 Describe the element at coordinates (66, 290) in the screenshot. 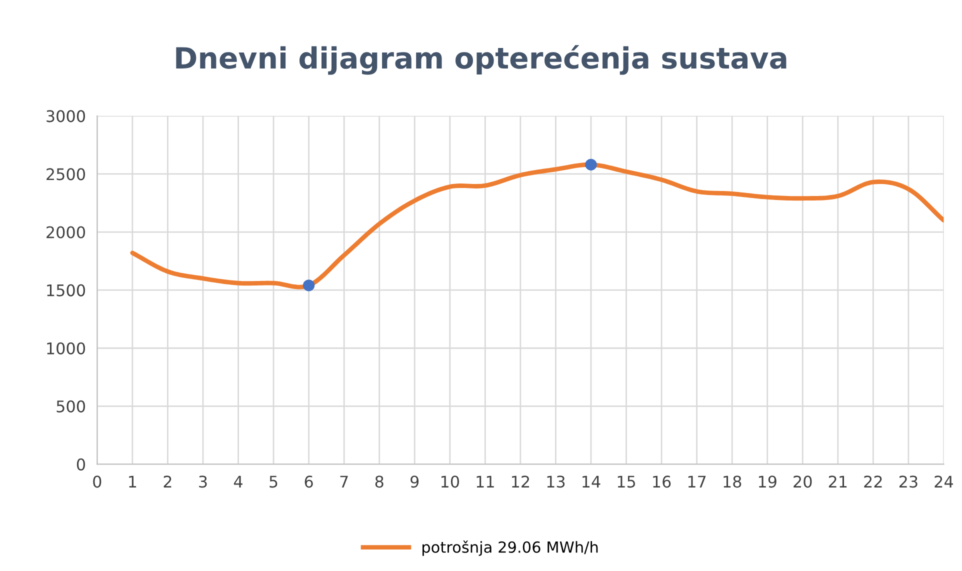

I see `y-tick-label: 1500` at that location.